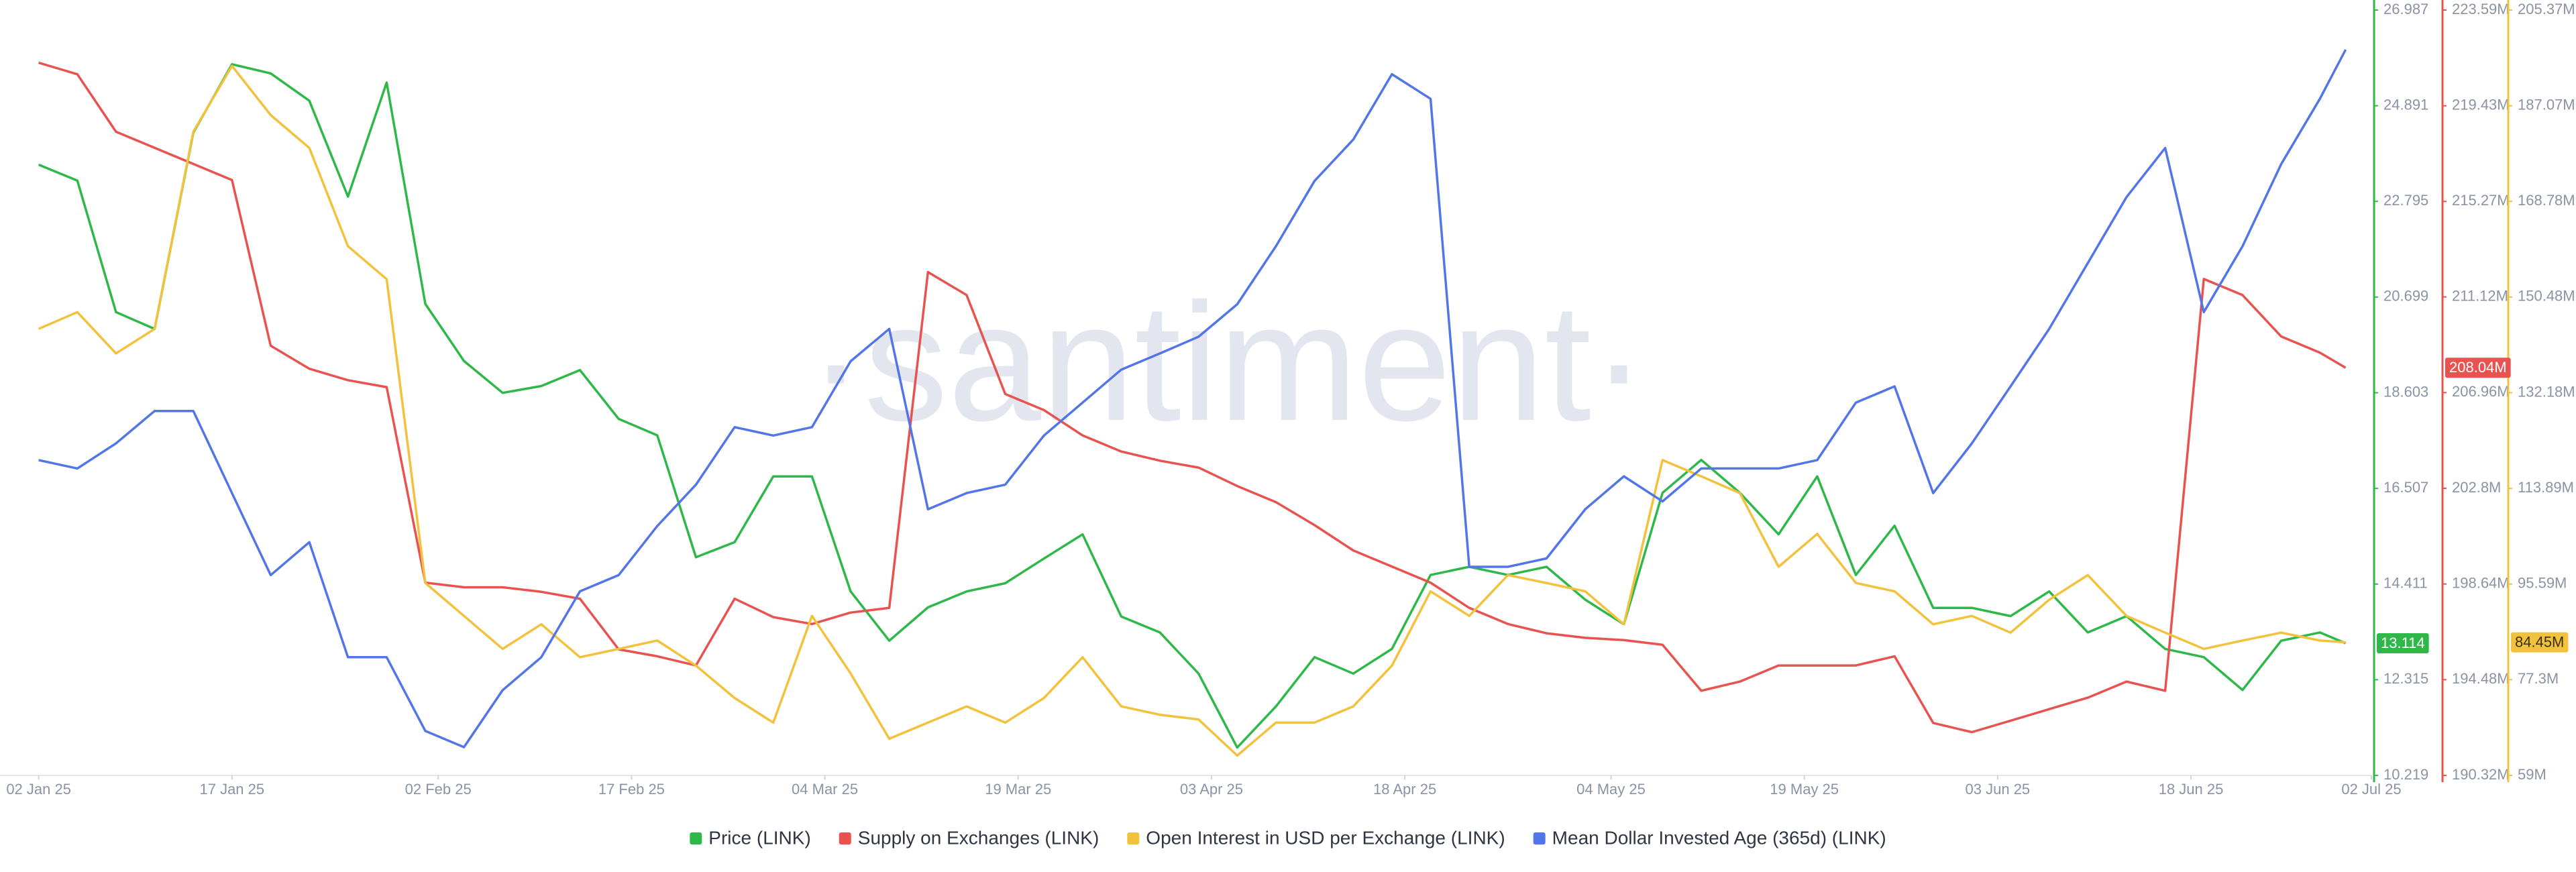 This screenshot has height=872, width=2576. What do you see at coordinates (2405, 583) in the screenshot?
I see `y-tick-label: 14.411` at bounding box center [2405, 583].